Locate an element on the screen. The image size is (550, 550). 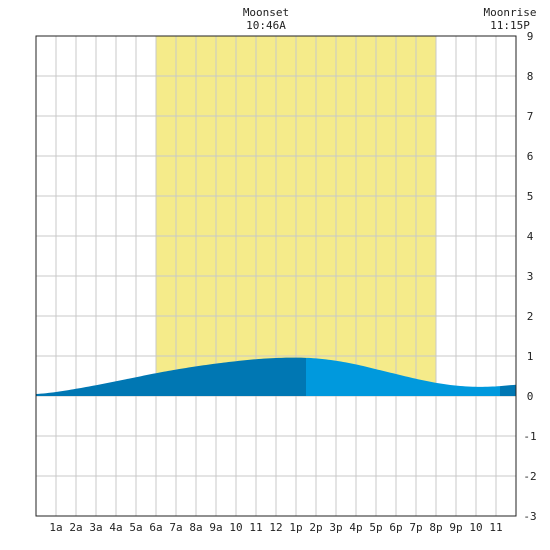
y-tick-label: 6 is located at coordinates (530, 156).